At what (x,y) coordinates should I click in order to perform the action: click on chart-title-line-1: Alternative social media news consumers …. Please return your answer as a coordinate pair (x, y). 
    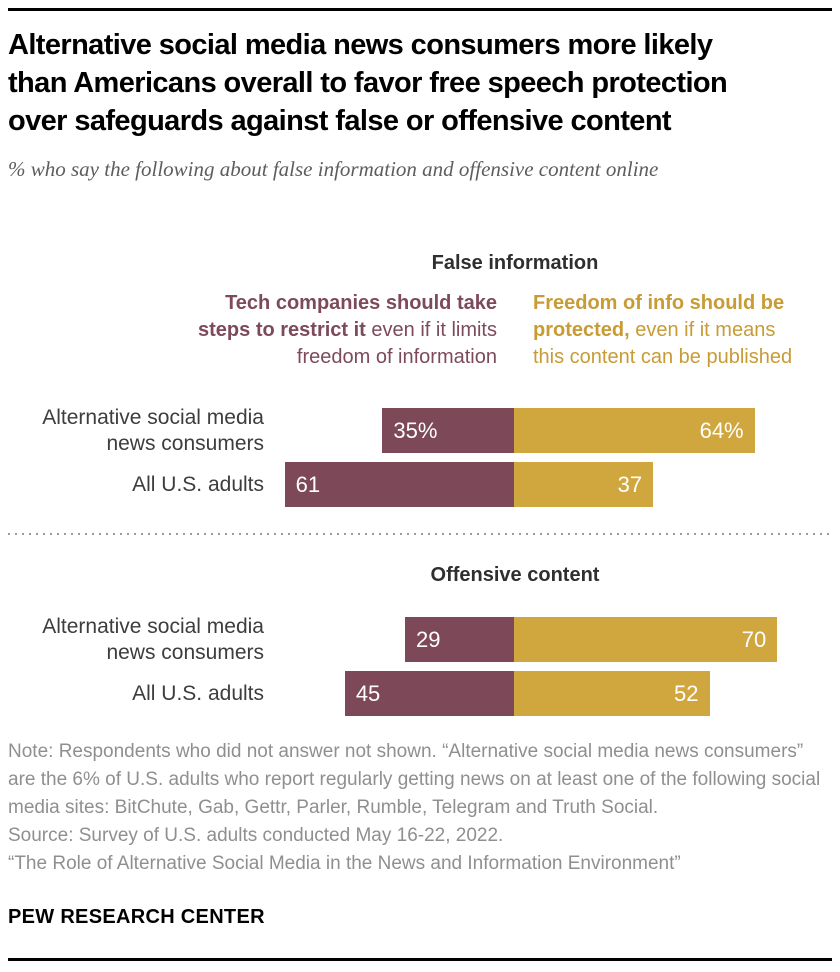
    Looking at the image, I should click on (360, 45).